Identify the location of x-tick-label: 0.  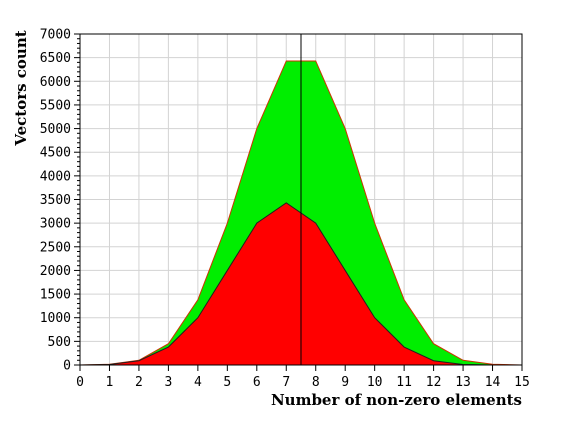
(80, 382).